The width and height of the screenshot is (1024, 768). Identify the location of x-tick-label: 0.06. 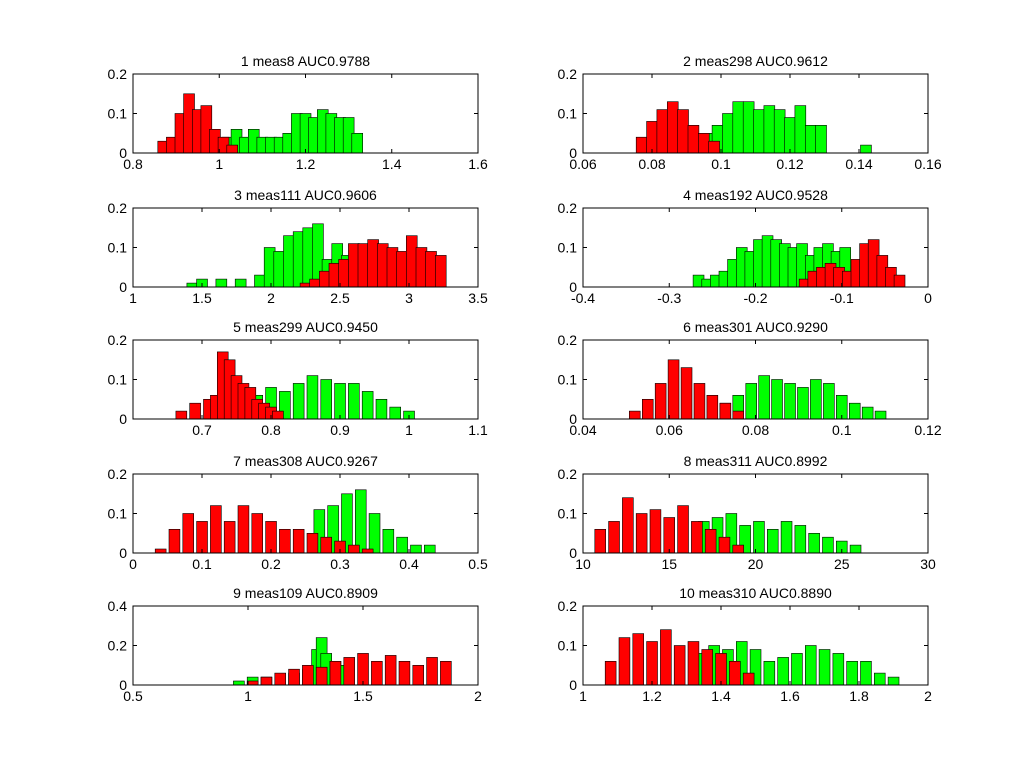
(669, 430).